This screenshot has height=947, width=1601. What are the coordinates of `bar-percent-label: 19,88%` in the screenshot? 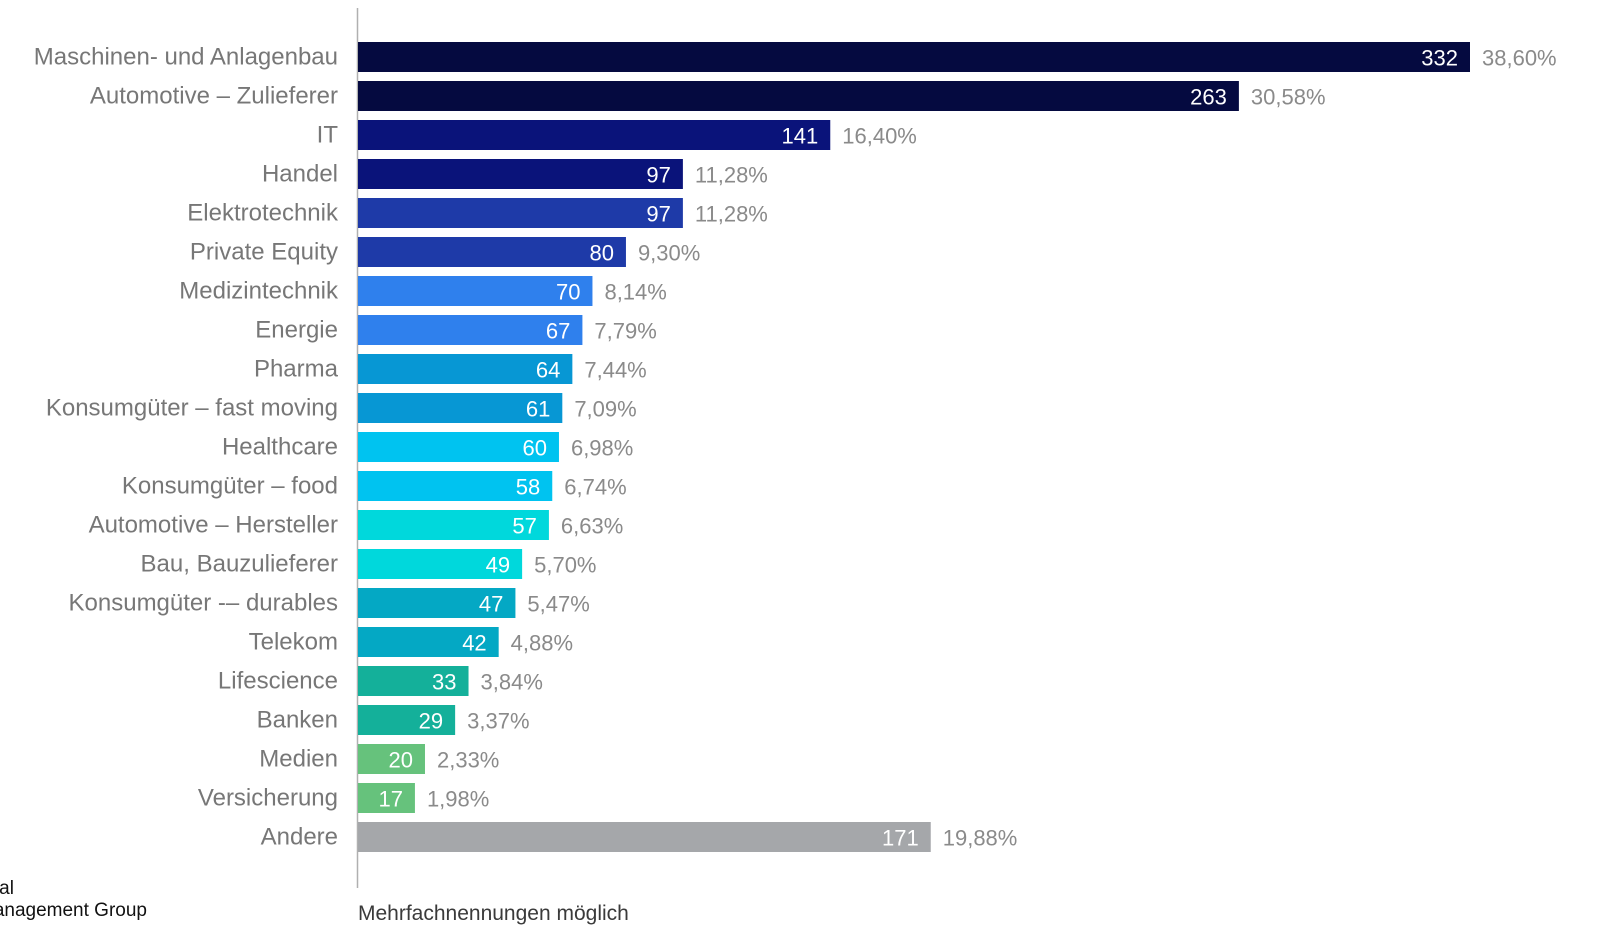 It's located at (980, 838).